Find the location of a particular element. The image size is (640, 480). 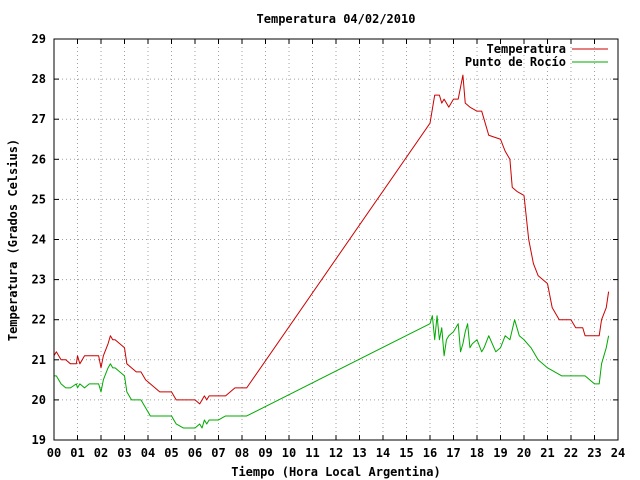

y-tick-label: 27 is located at coordinates (39, 119).